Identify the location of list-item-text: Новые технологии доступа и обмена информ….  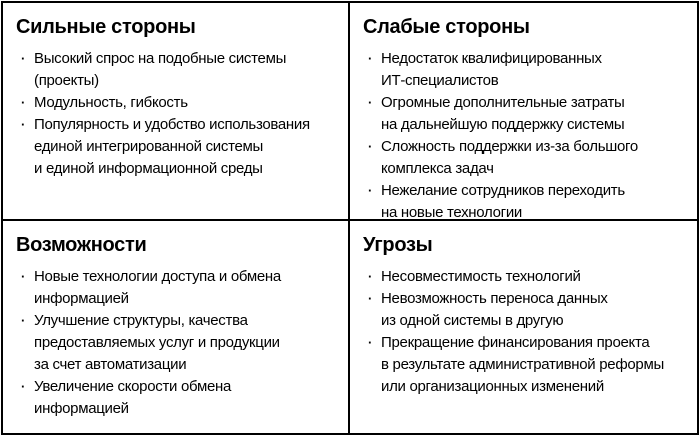
(157, 287).